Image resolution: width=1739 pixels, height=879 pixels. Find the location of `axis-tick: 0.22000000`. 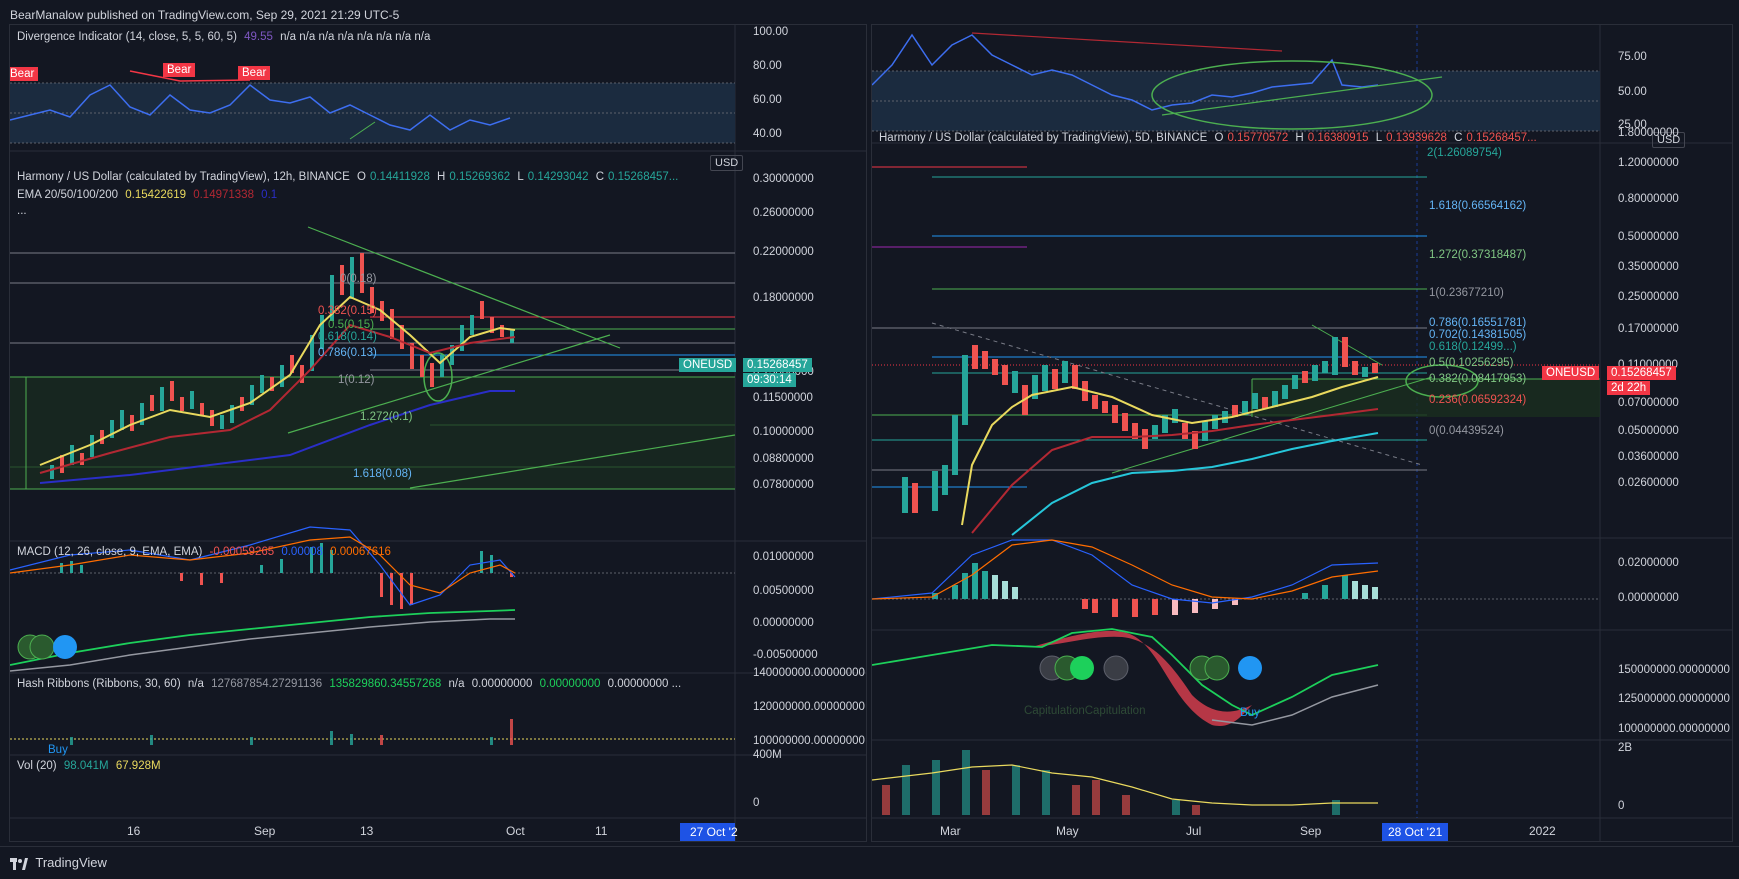

axis-tick: 0.22000000 is located at coordinates (783, 252).